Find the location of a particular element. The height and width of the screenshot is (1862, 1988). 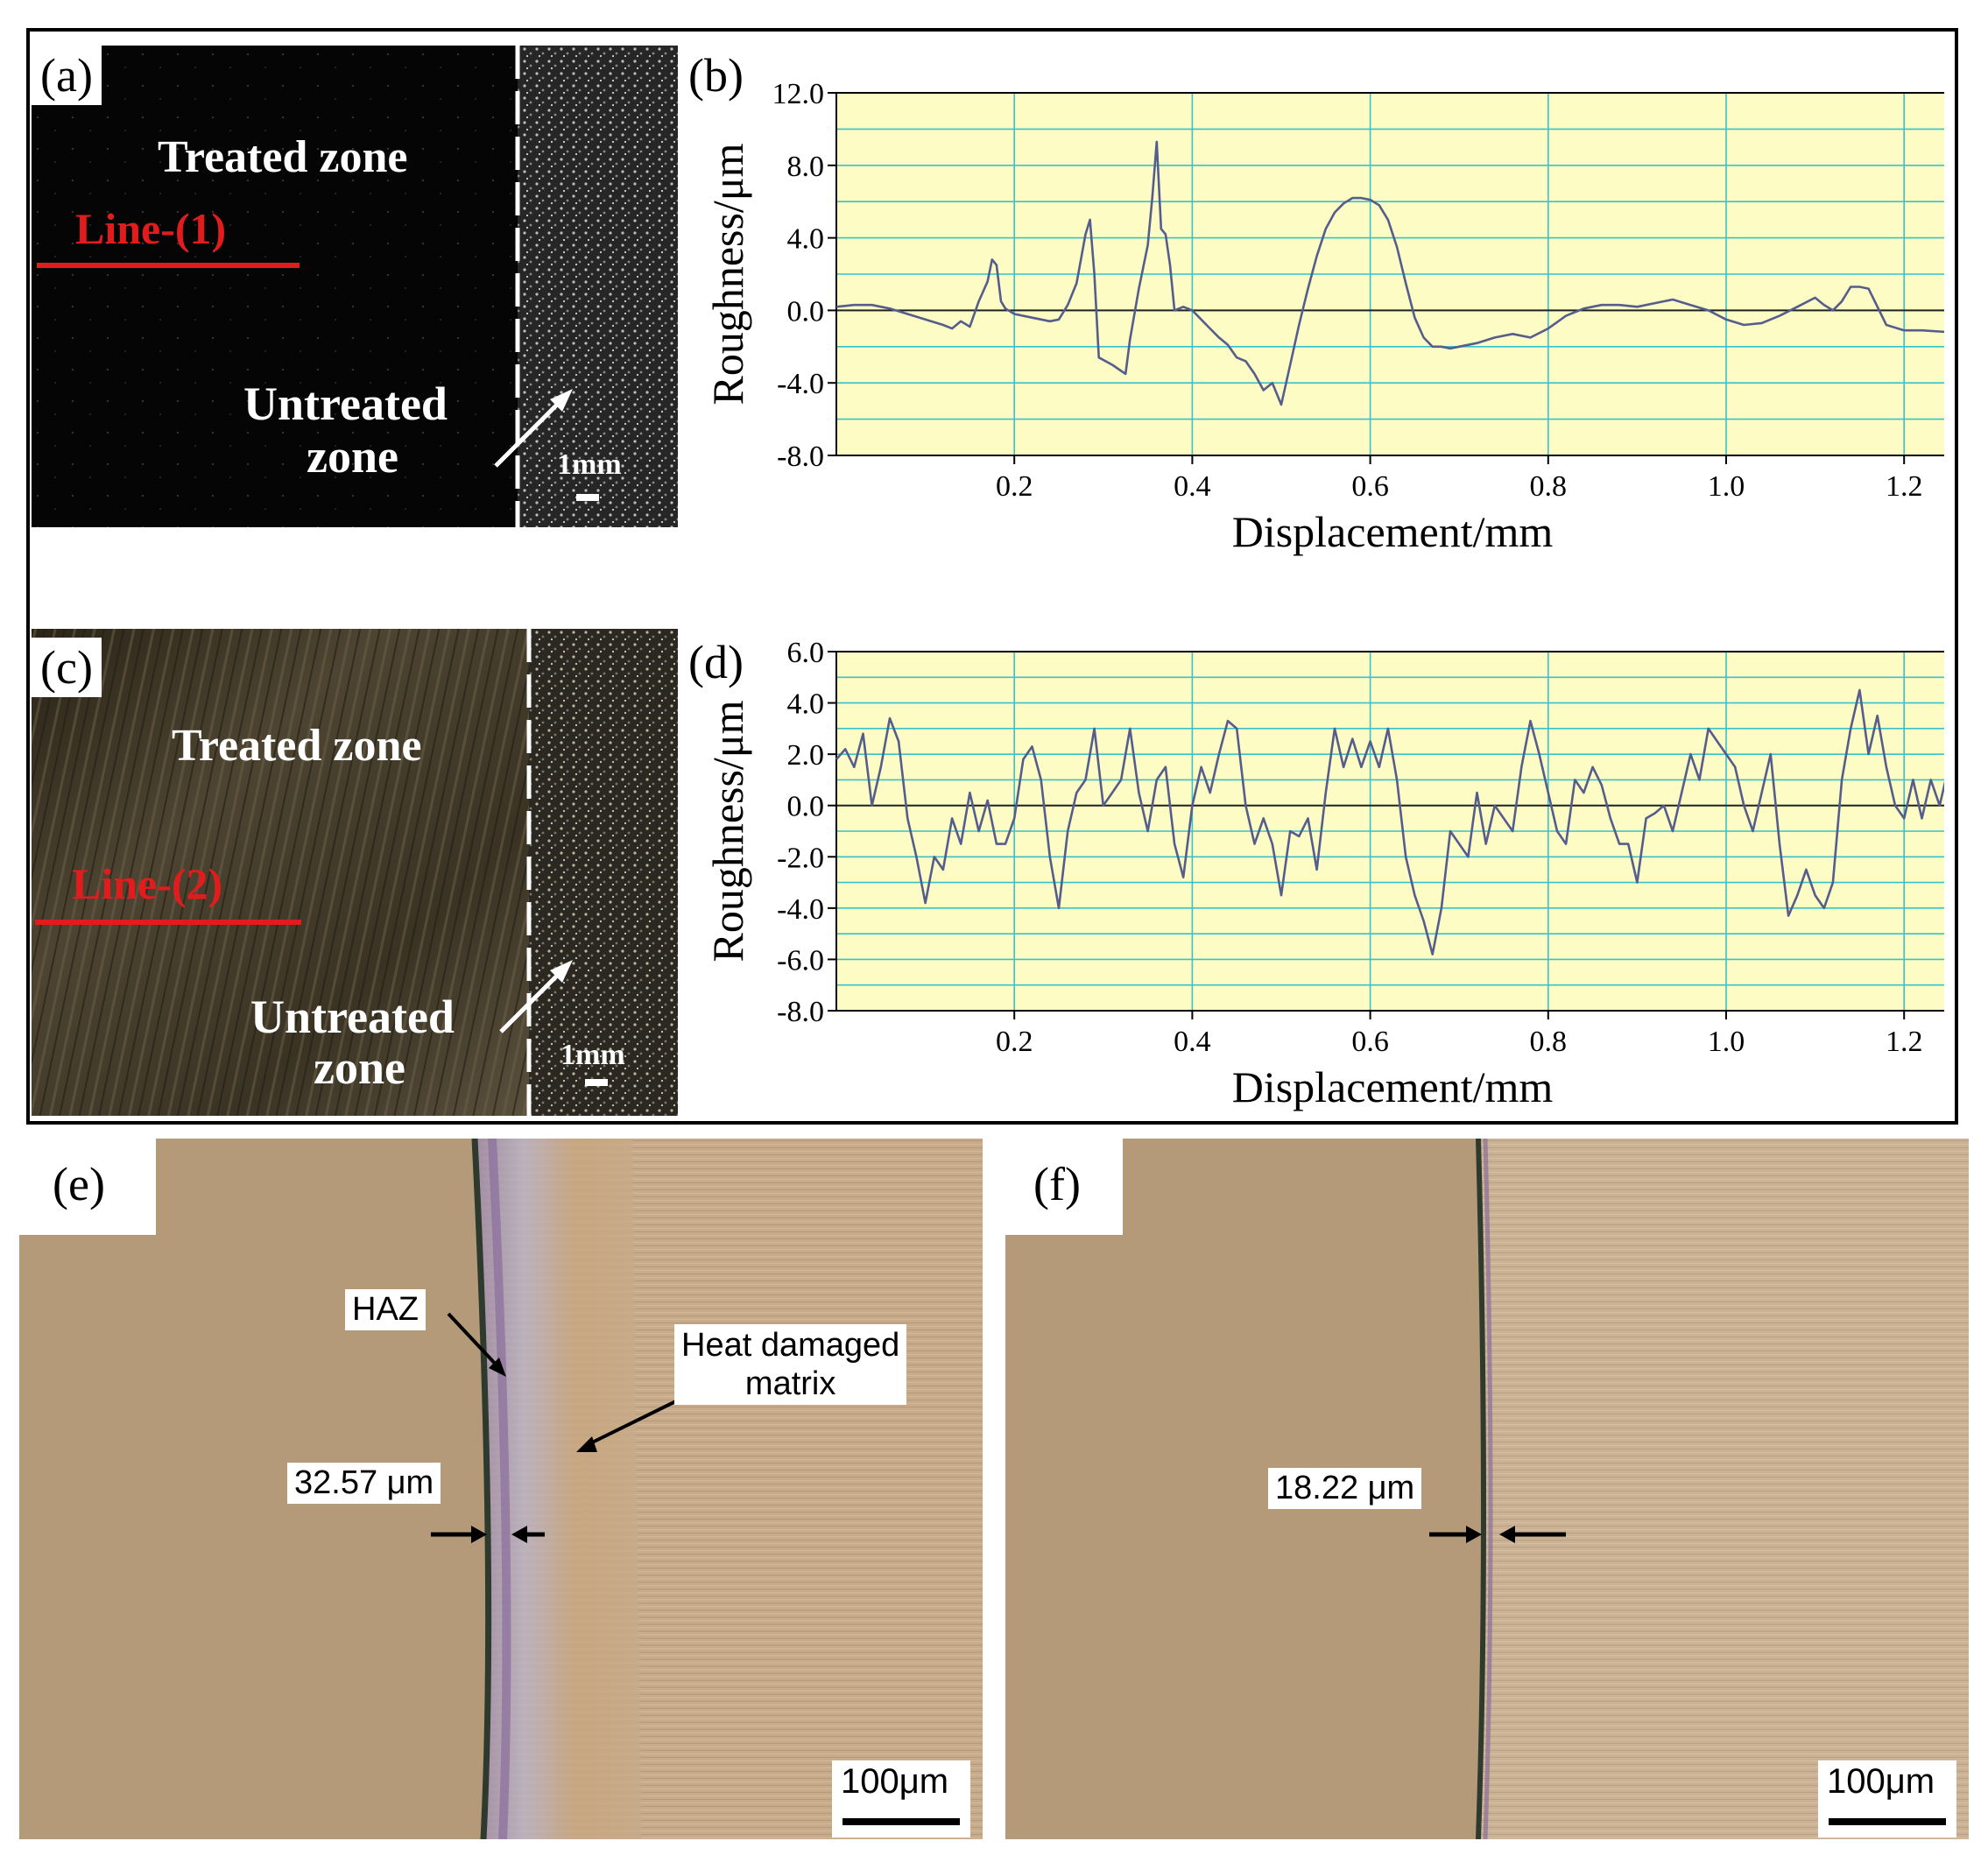

panel-c-photo is located at coordinates (355, 873).